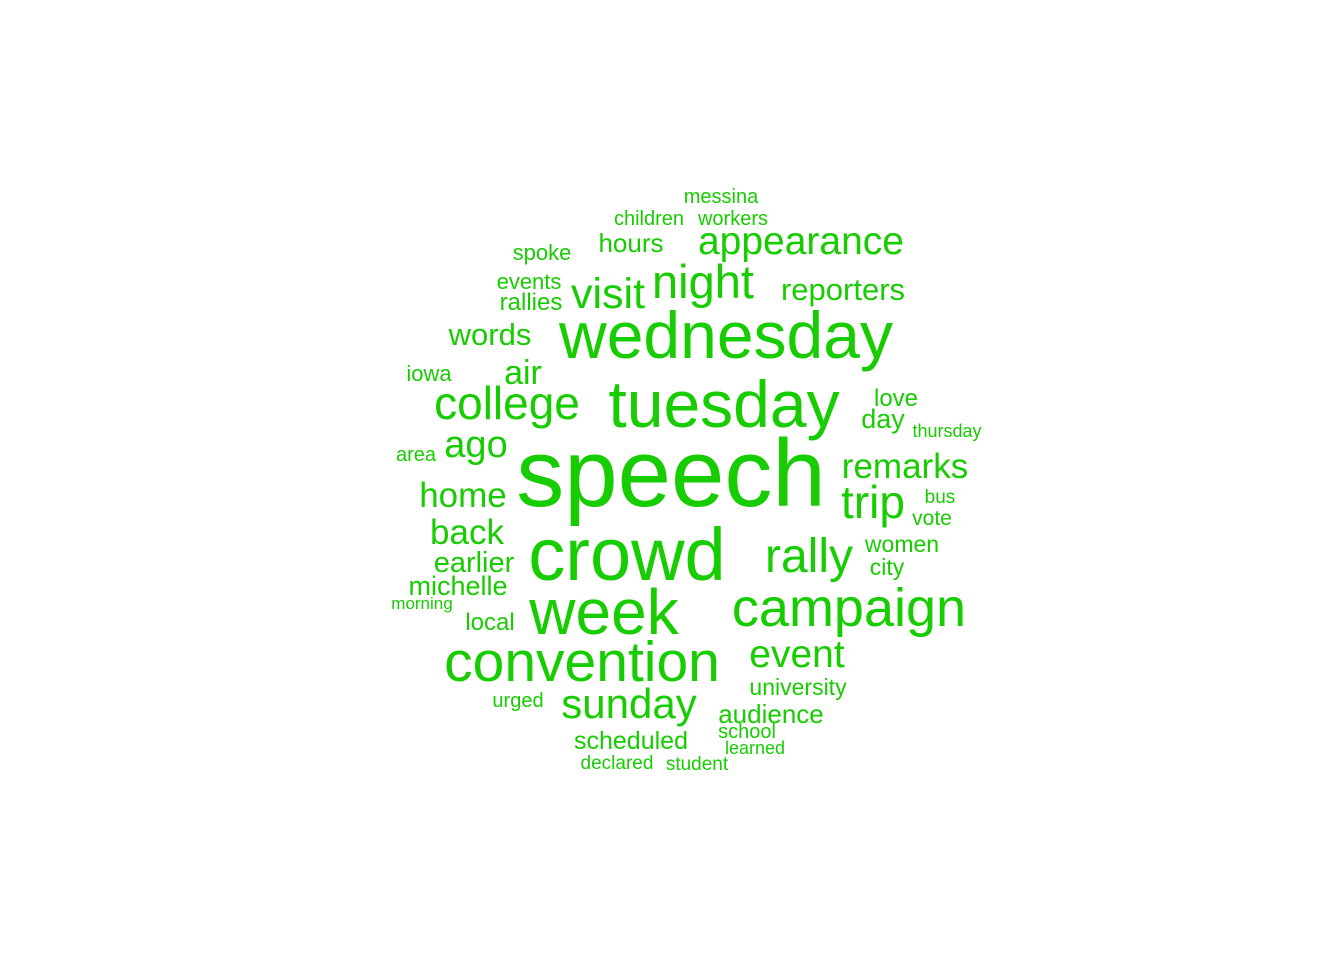 This screenshot has height=960, width=1344. I want to click on word-night: night, so click(703, 281).